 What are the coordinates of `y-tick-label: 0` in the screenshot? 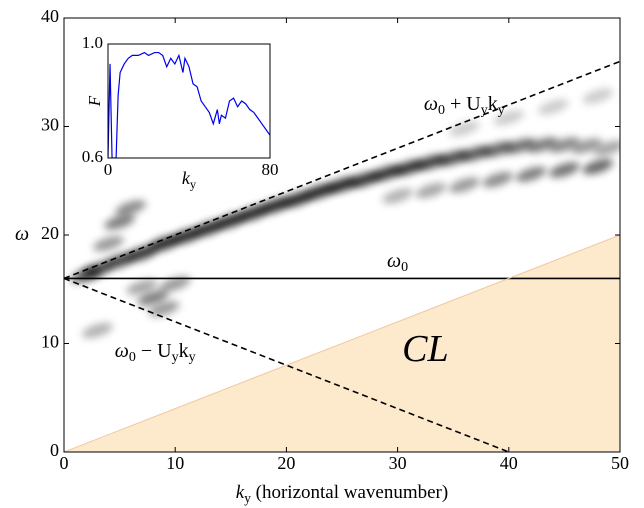 It's located at (54, 450).